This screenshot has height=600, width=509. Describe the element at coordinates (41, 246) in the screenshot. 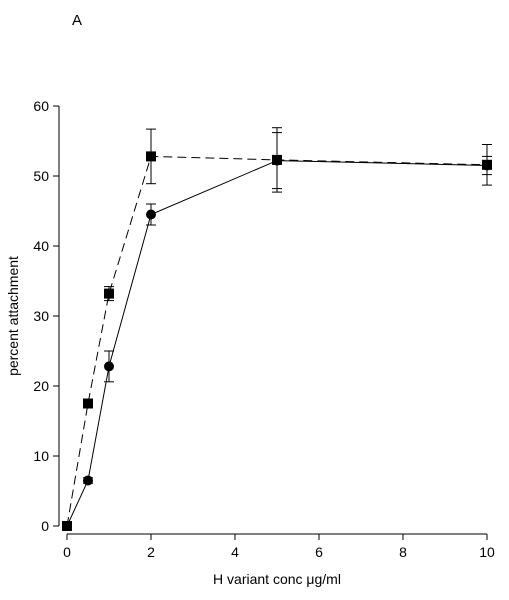

I see `y-tick-label: 40` at that location.